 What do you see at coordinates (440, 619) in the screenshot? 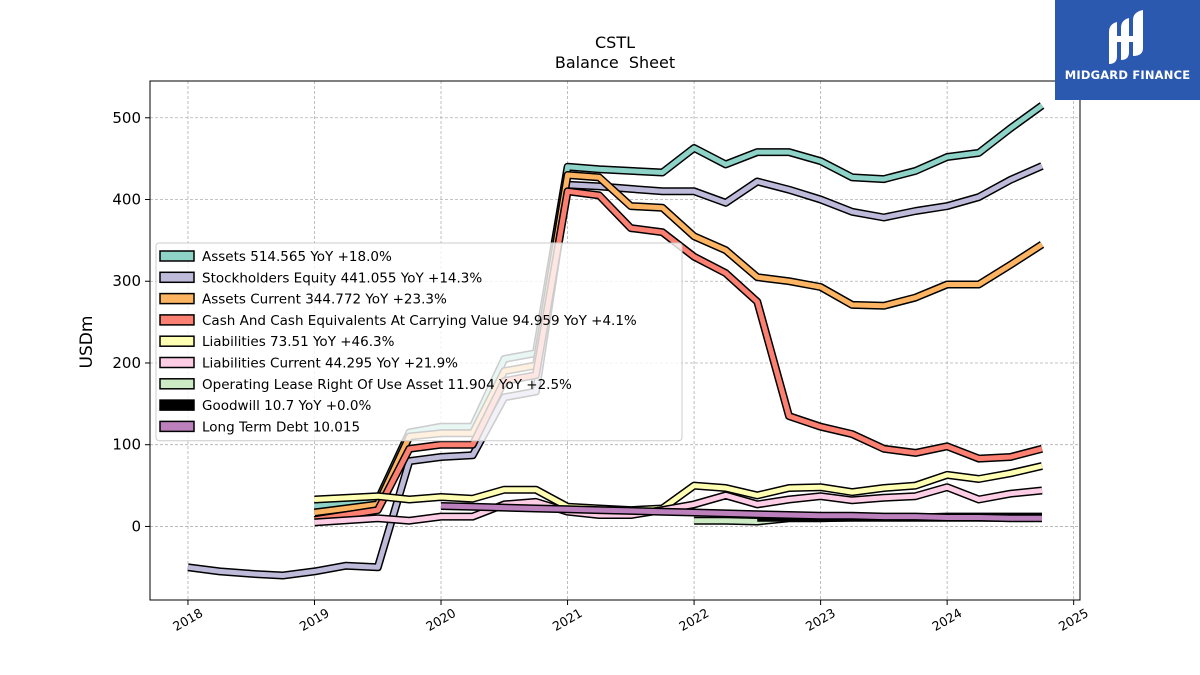
I see `x-tick-label: 2020` at bounding box center [440, 619].